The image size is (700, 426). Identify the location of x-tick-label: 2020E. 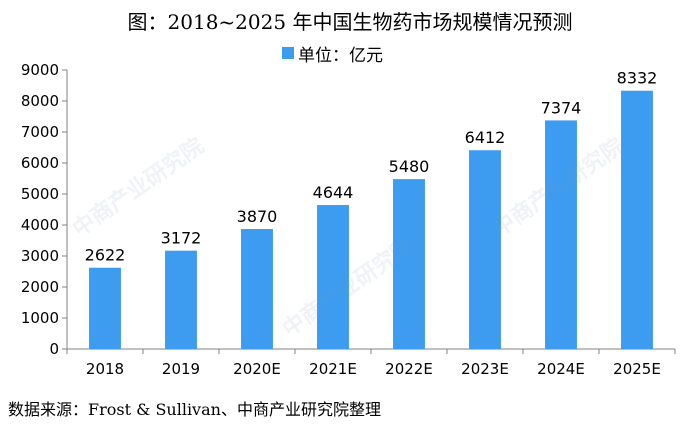
(257, 369).